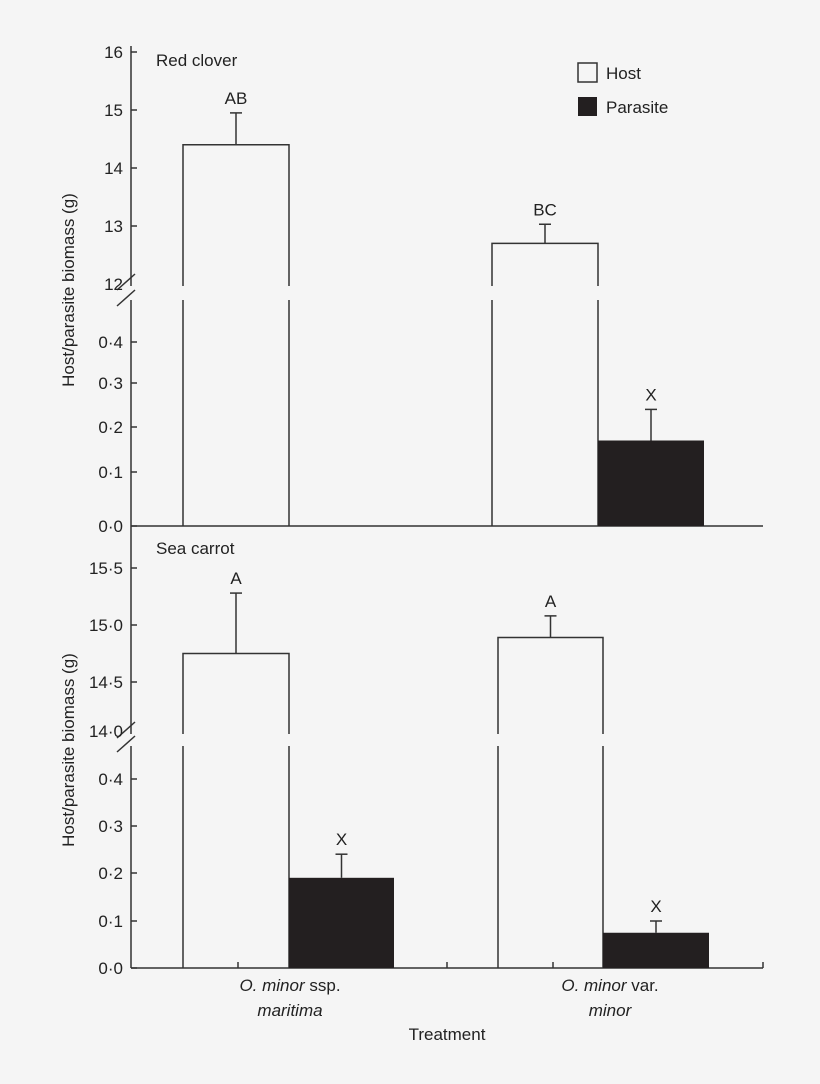 The height and width of the screenshot is (1084, 820). Describe the element at coordinates (551, 601) in the screenshot. I see `panel2-bar-host-2-significance-letter: A` at that location.